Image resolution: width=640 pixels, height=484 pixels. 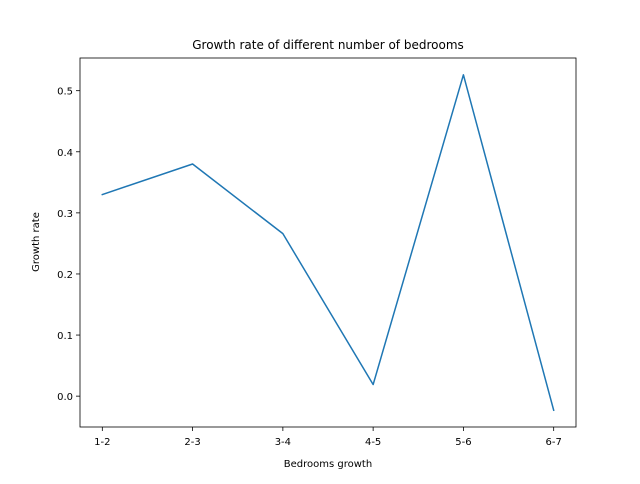 What do you see at coordinates (463, 442) in the screenshot?
I see `x-tick-label: 5-6` at bounding box center [463, 442].